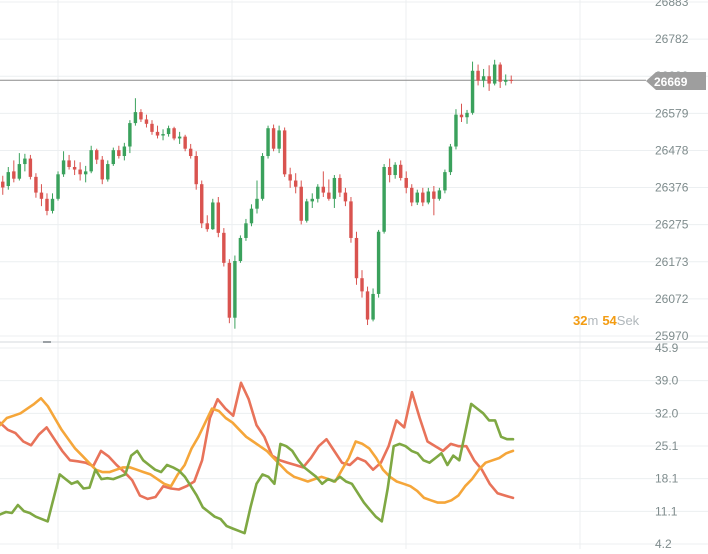 Image resolution: width=708 pixels, height=554 pixels. What do you see at coordinates (672, 113) in the screenshot?
I see `price-axis-tick-label: 26579` at bounding box center [672, 113].